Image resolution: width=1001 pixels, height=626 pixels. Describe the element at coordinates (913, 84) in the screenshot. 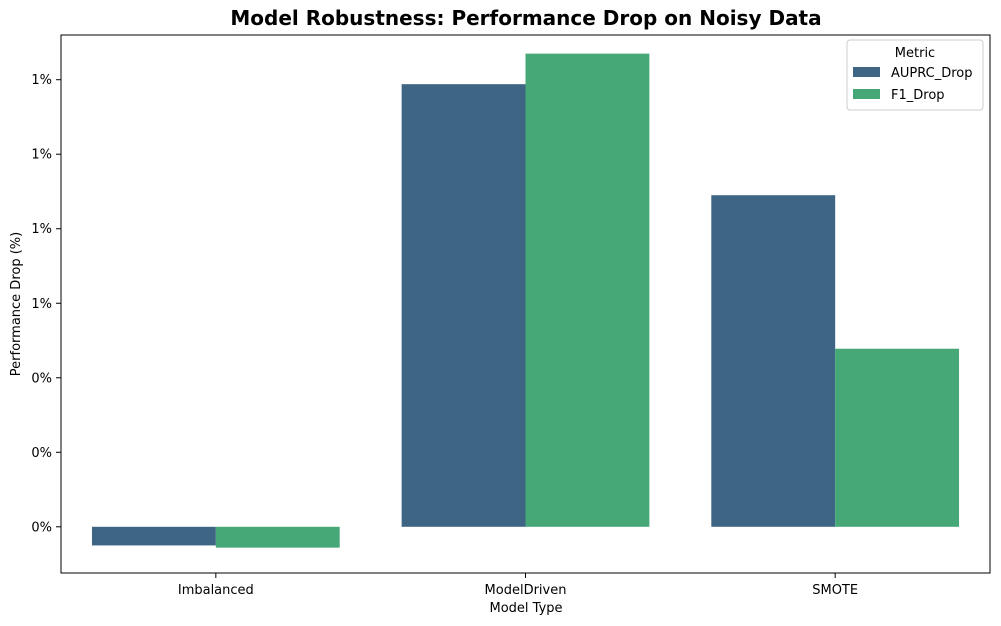

I see `legend-items: AUPRC_Drop F1_Drop` at that location.